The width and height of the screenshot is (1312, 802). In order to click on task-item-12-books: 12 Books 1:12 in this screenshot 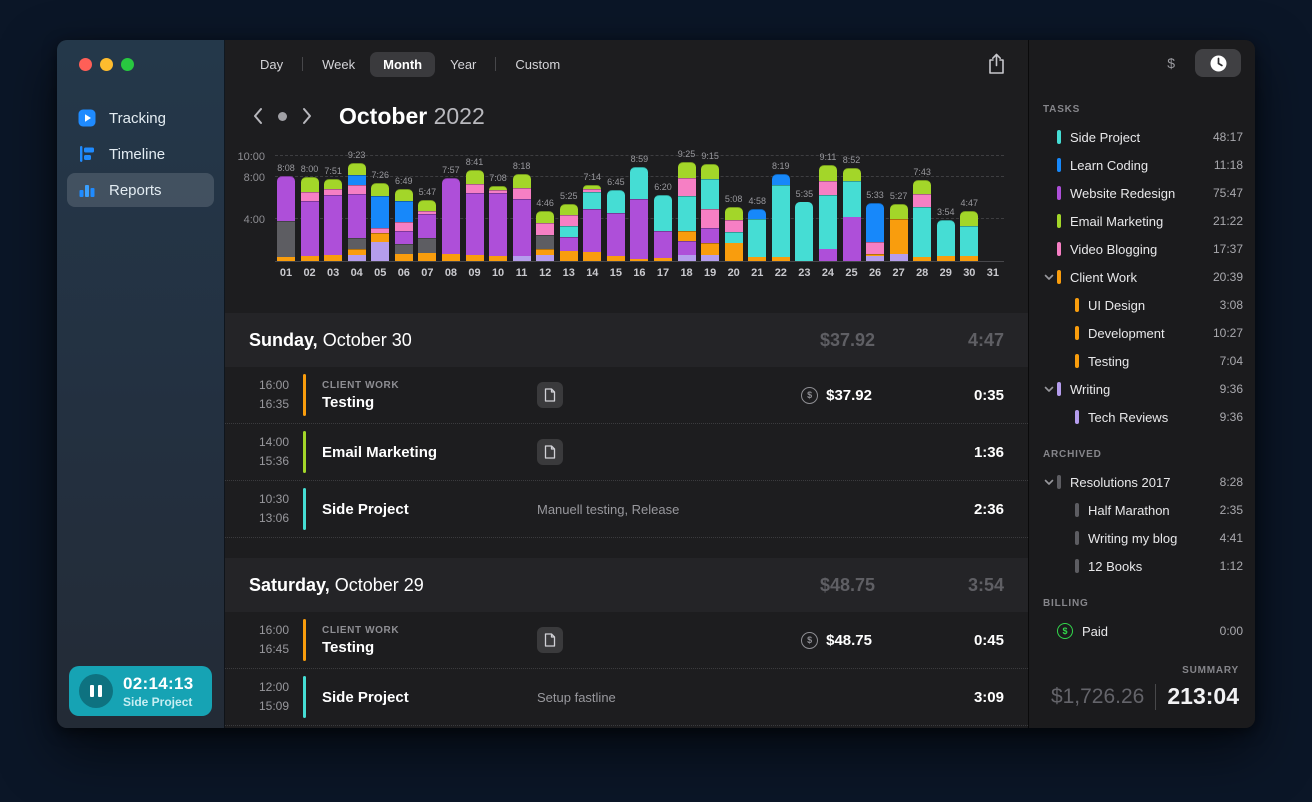, I will do `click(1142, 566)`.